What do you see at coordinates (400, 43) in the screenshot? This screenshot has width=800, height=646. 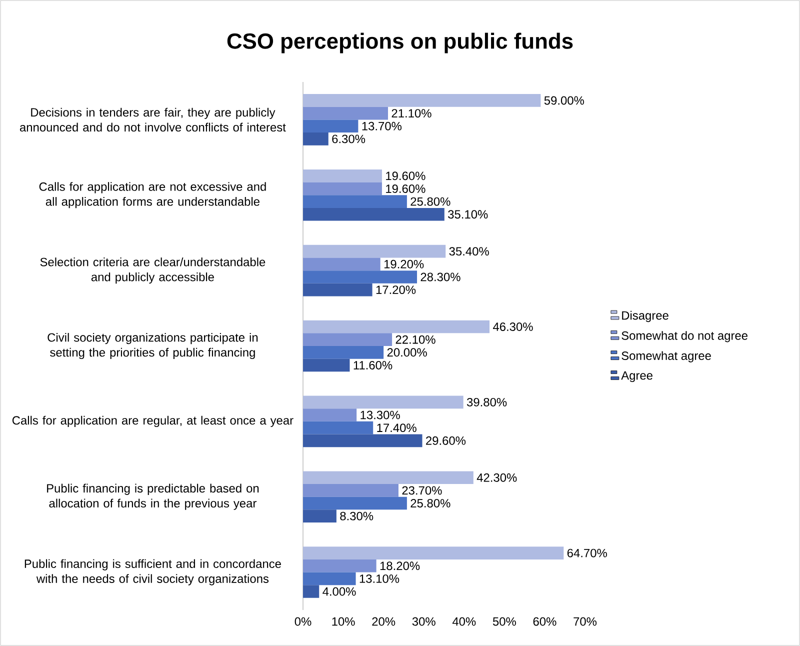 I see `chart-title: CSO perceptions on public funds` at bounding box center [400, 43].